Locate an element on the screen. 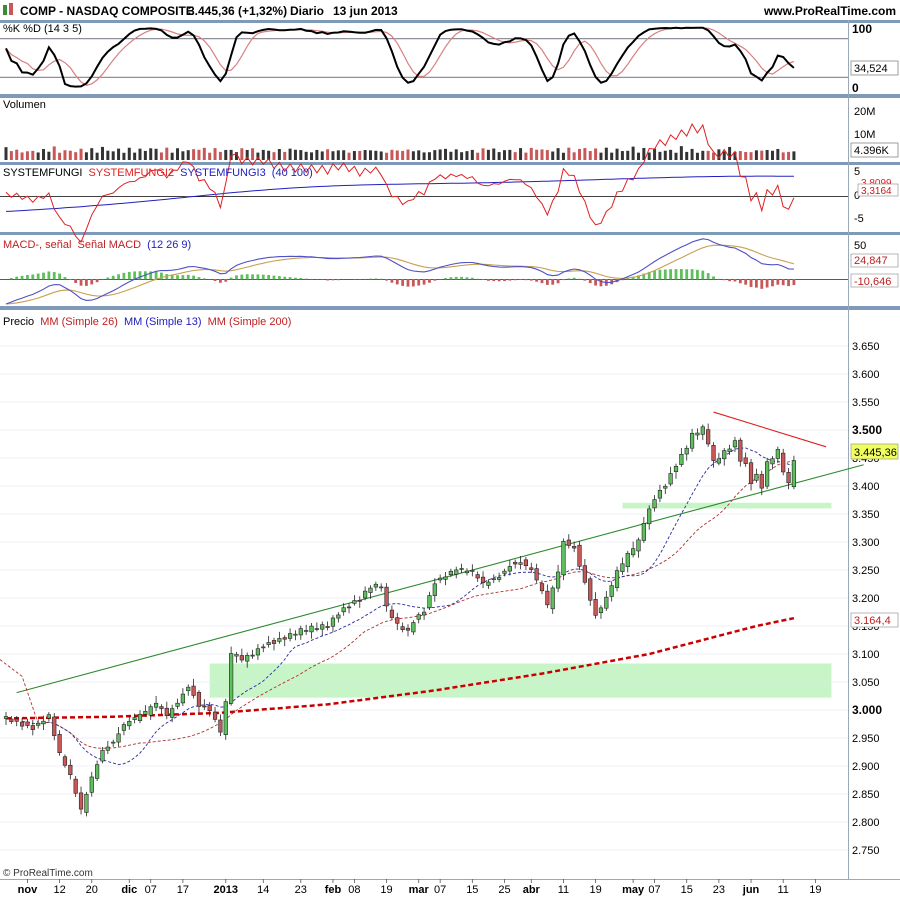  x-tick-label: feb is located at coordinates (333, 890).